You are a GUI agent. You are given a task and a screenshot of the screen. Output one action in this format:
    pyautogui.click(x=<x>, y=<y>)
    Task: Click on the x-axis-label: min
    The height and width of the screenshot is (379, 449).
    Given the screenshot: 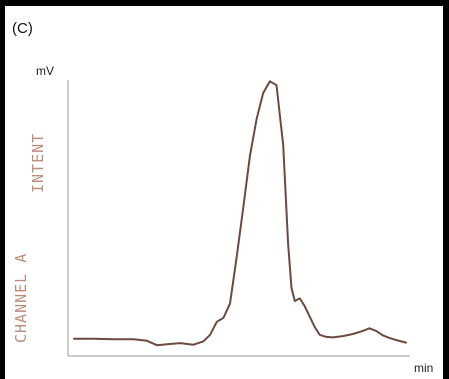 What is the action you would take?
    pyautogui.click(x=424, y=368)
    